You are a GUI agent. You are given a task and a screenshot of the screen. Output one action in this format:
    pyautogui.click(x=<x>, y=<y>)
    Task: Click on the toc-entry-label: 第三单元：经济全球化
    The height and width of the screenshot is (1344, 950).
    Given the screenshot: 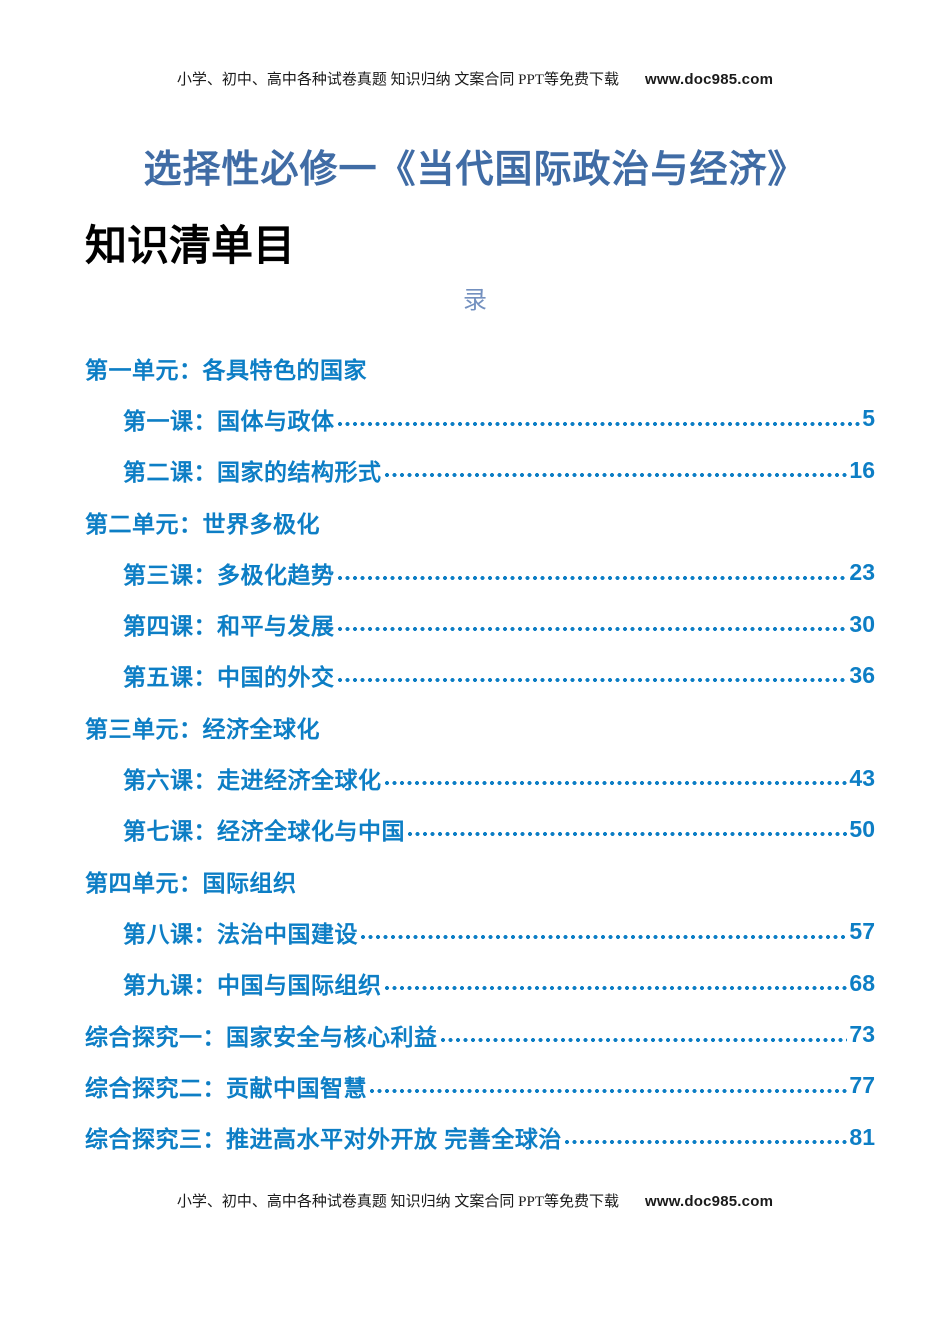 What is the action you would take?
    pyautogui.click(x=202, y=728)
    